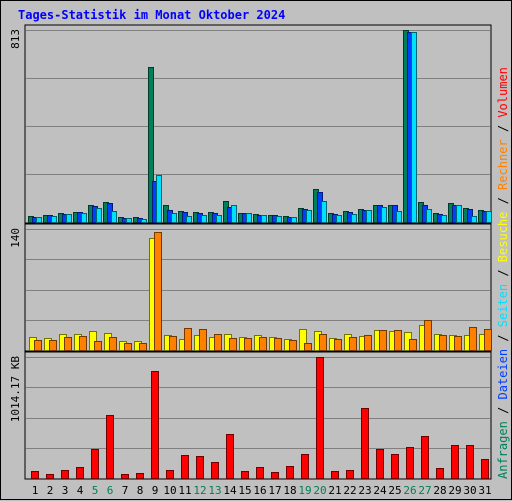  Describe the element at coordinates (503, 92) in the screenshot. I see `legend-volumen: Volumen` at that location.